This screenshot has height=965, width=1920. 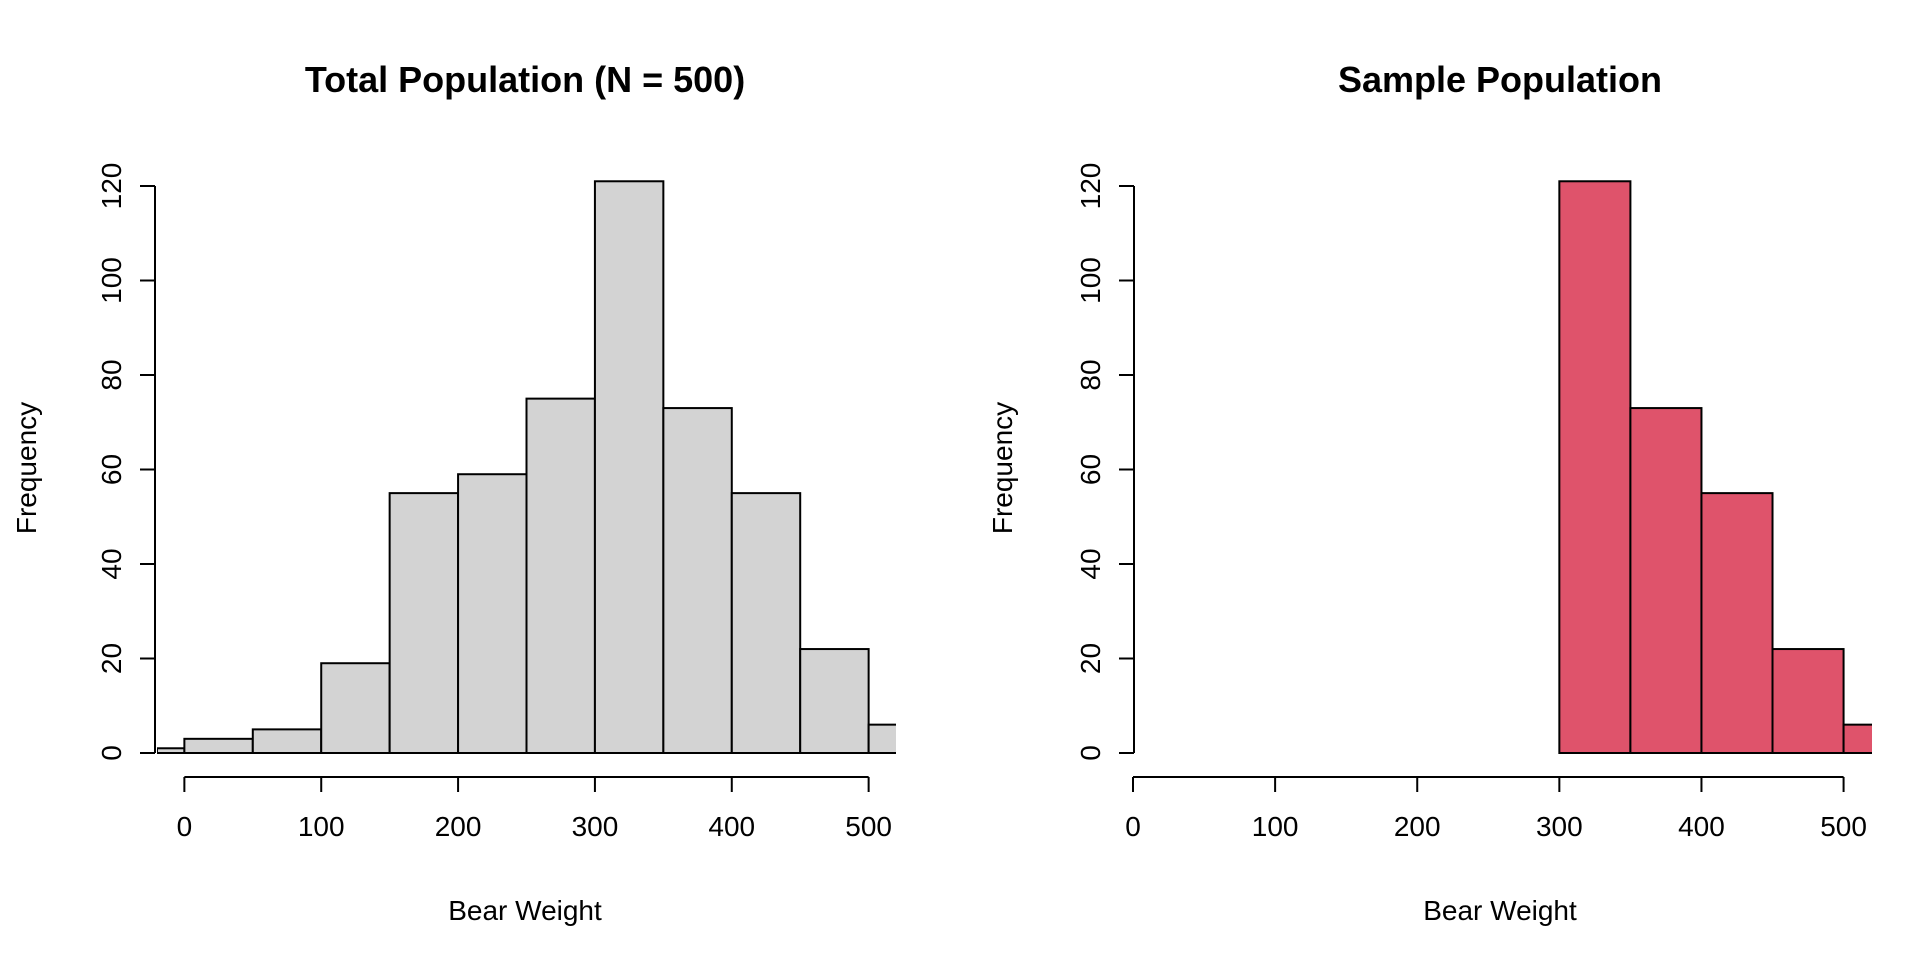 What do you see at coordinates (1500, 79) in the screenshot?
I see `chart-title: Sample Population` at bounding box center [1500, 79].